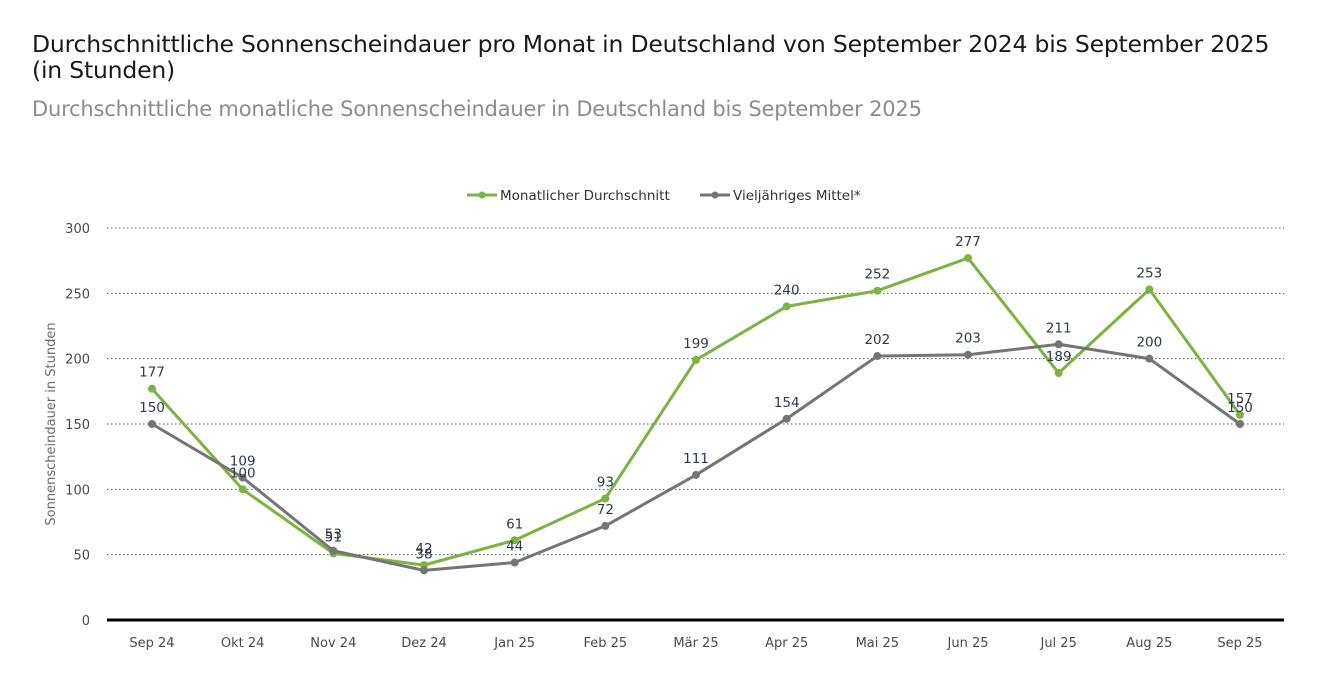  What do you see at coordinates (1057, 643) in the screenshot?
I see `x-tick-label: Jul 25` at bounding box center [1057, 643].